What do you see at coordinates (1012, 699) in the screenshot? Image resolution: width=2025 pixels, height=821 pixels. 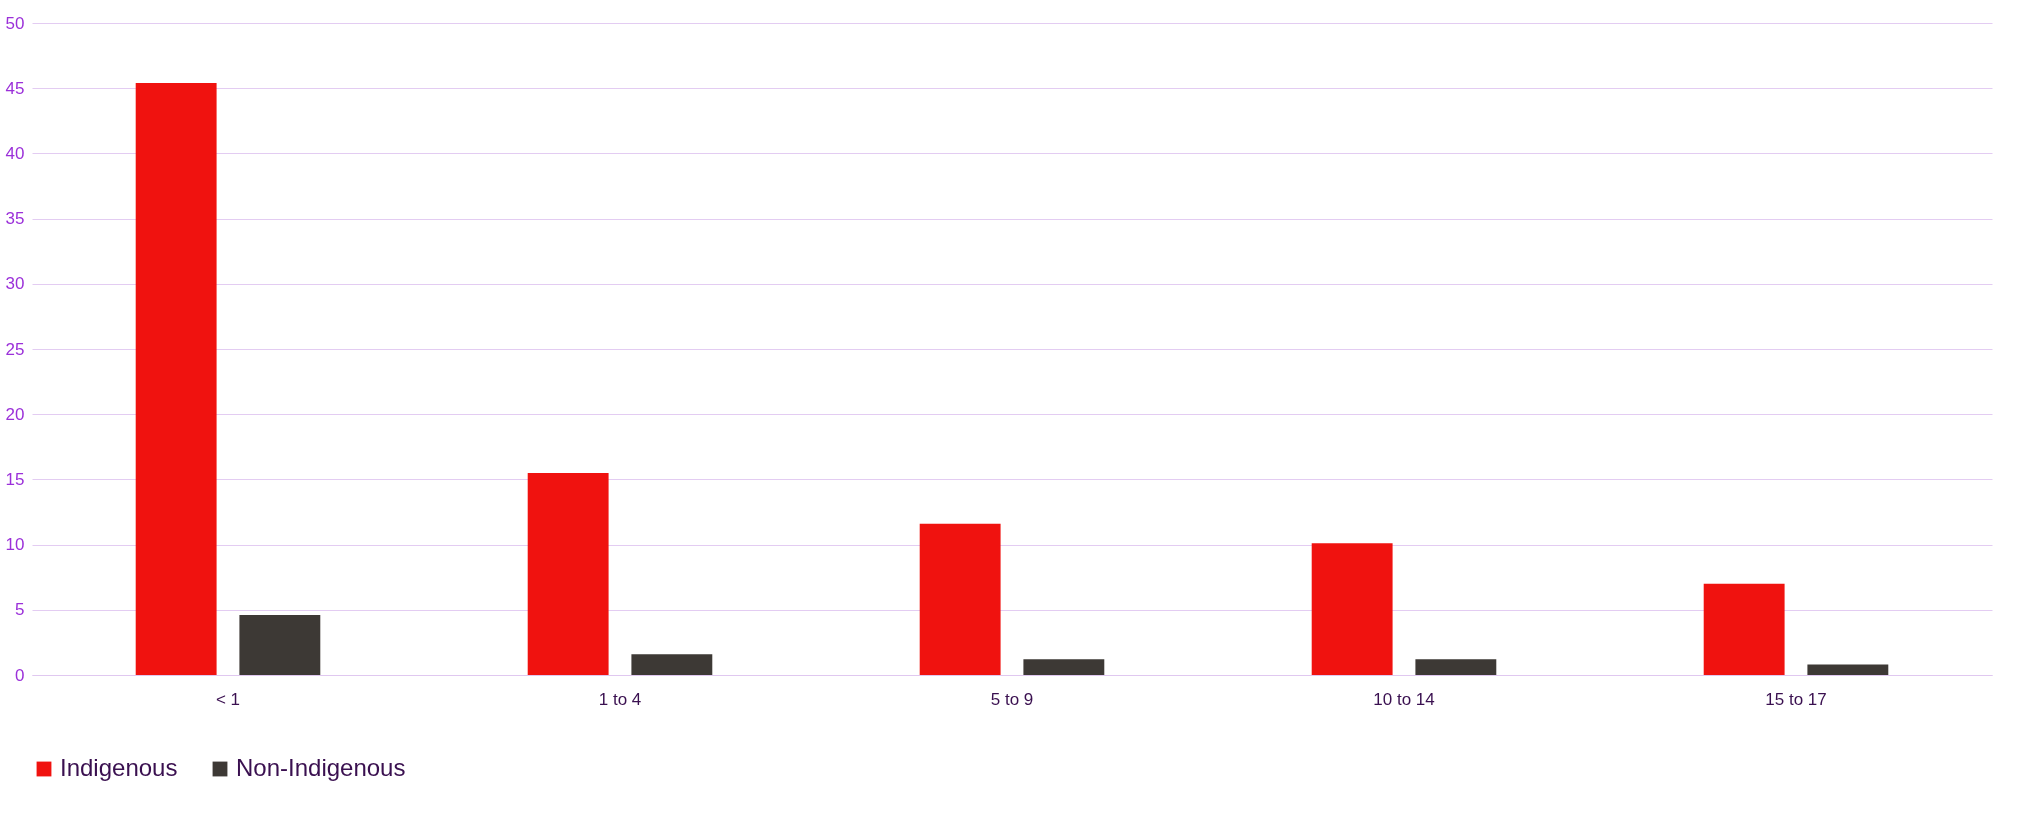 I see `x-tick-label: 5 to 9` at bounding box center [1012, 699].